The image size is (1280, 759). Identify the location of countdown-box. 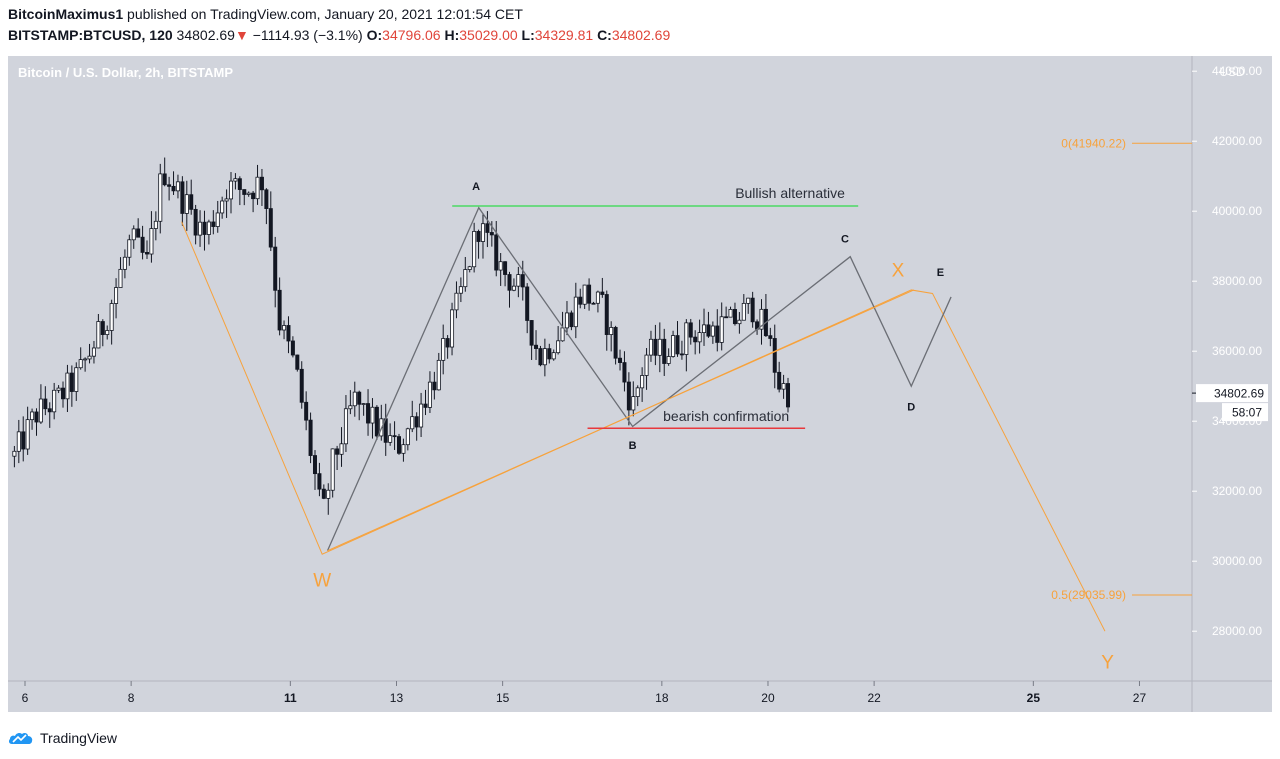
(1245, 412).